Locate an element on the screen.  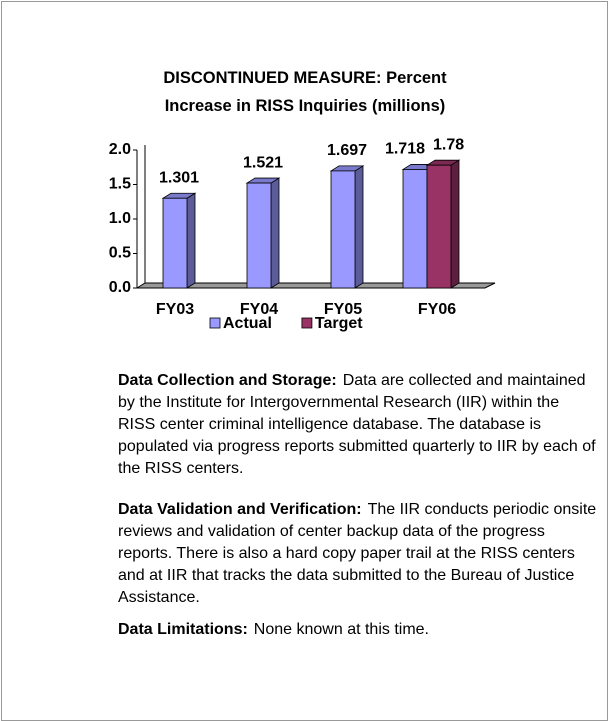
y-tick-label: 0.0 is located at coordinates (120, 287).